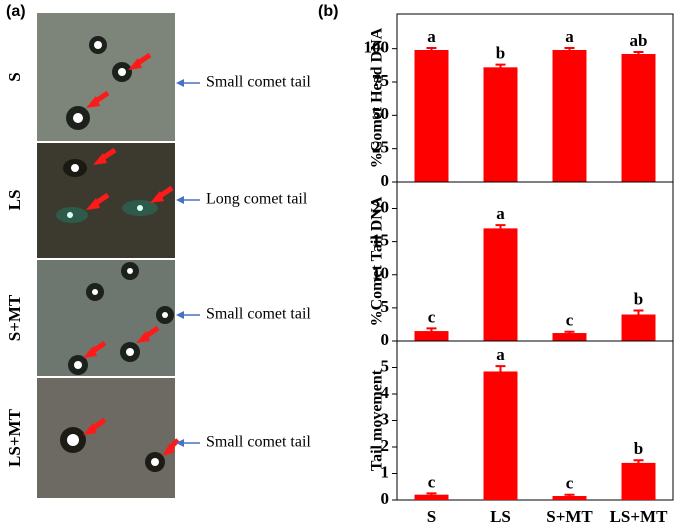 The height and width of the screenshot is (530, 685). Describe the element at coordinates (385, 445) in the screenshot. I see `y-tick-label: 2` at that location.